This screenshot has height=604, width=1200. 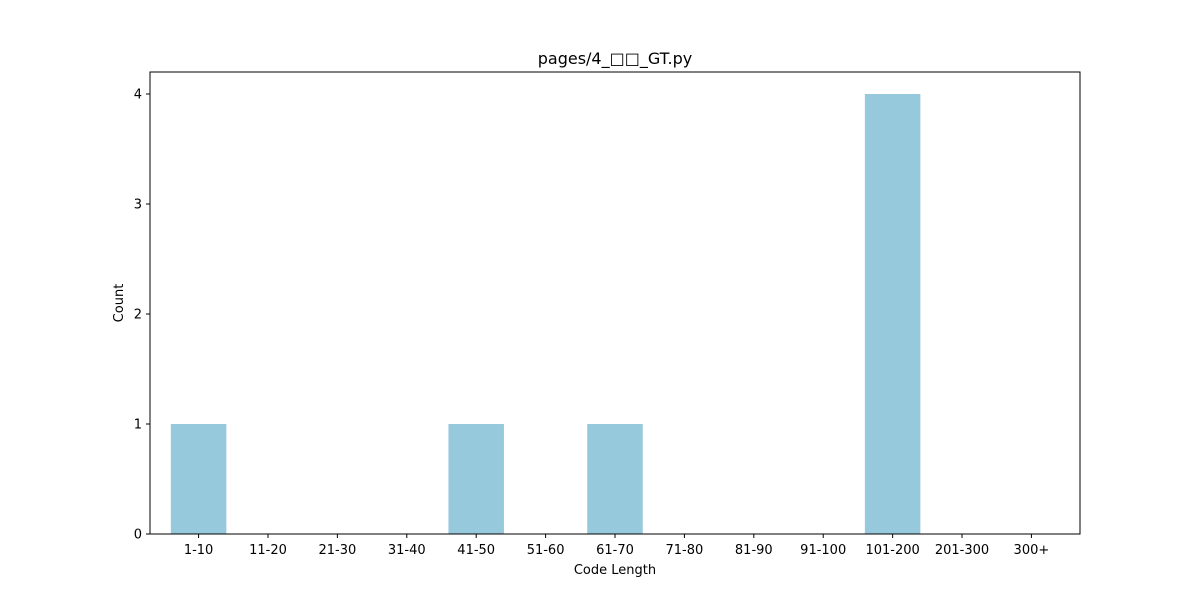 I want to click on x-tick-label: 11-20, so click(x=268, y=550).